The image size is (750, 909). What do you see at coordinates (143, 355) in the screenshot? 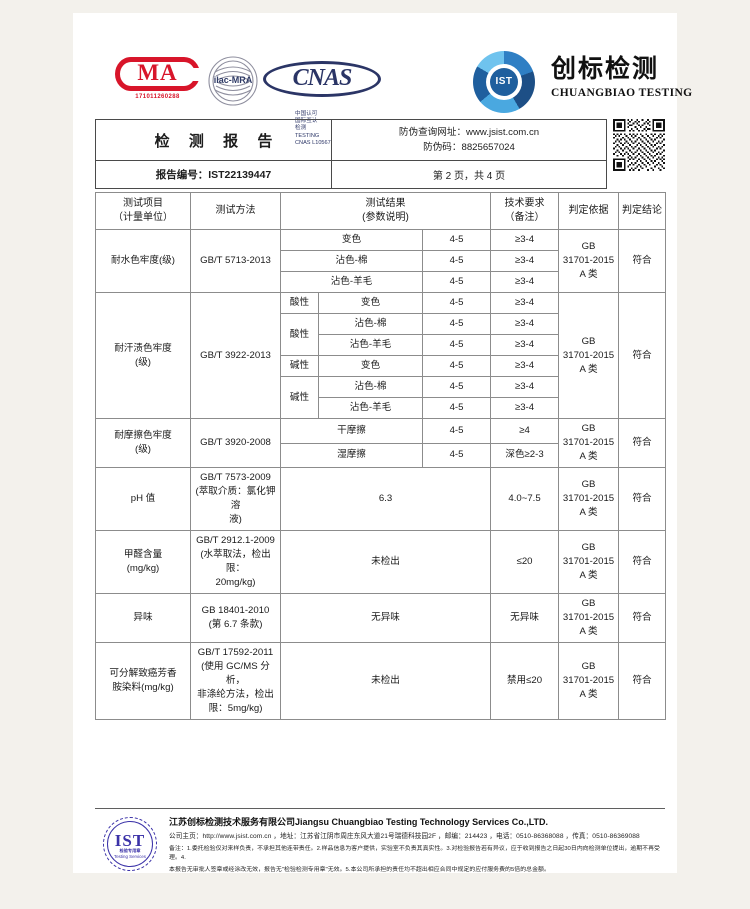
I see `test-item-name: 耐汗渍色牢度 (级)` at bounding box center [143, 355].